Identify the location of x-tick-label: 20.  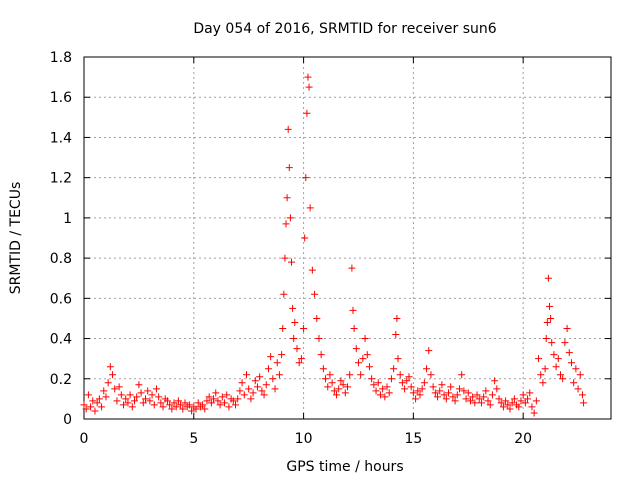
(523, 439).